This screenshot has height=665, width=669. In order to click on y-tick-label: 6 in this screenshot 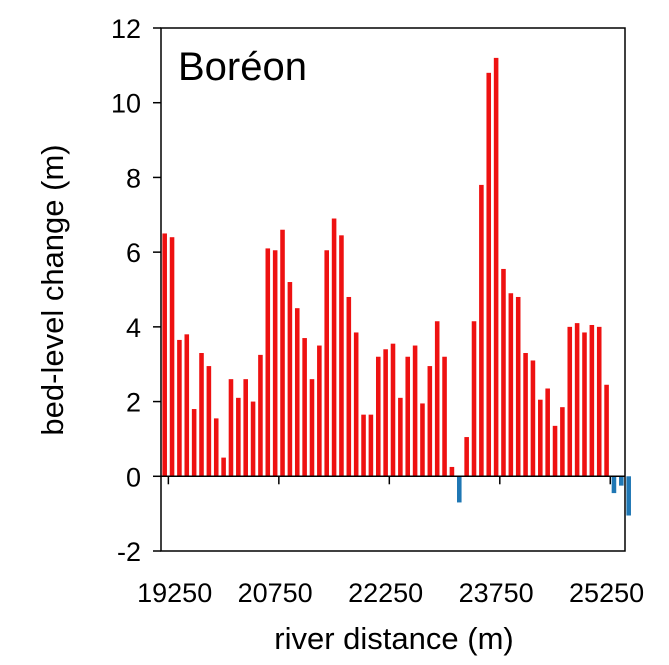, I will do `click(133, 253)`.